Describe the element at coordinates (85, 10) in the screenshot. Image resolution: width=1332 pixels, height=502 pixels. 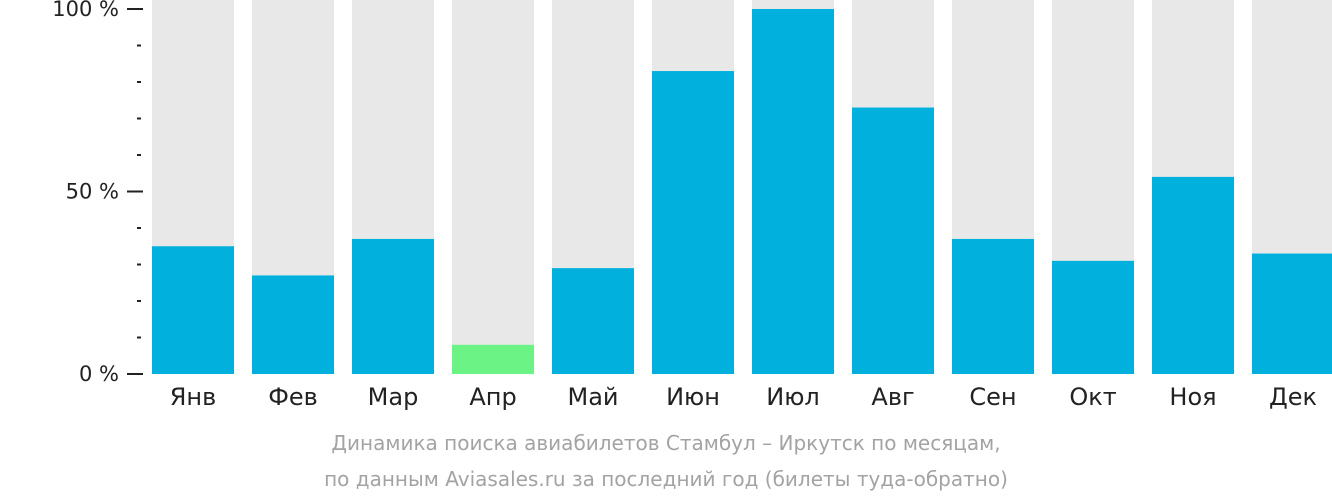
I see `y-tick-label: 100 %` at that location.